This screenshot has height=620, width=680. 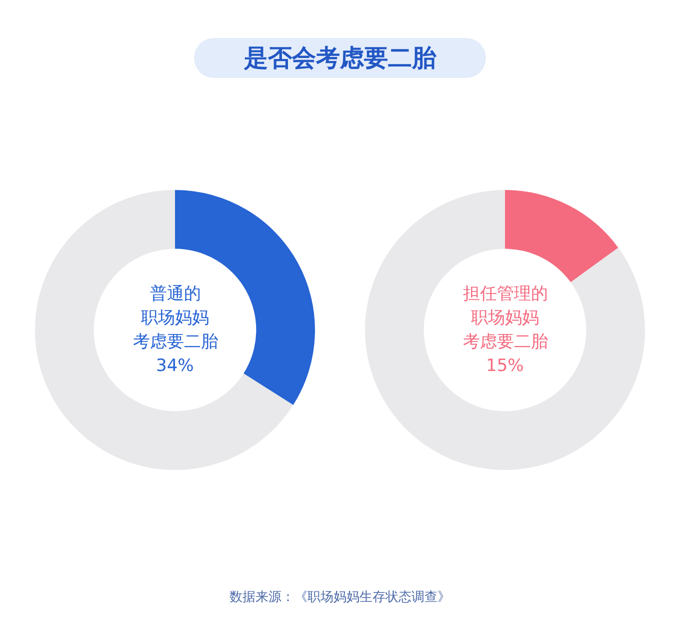 What do you see at coordinates (340, 597) in the screenshot?
I see `source-note: 数据来源：《职场妈妈生存状态调查》` at bounding box center [340, 597].